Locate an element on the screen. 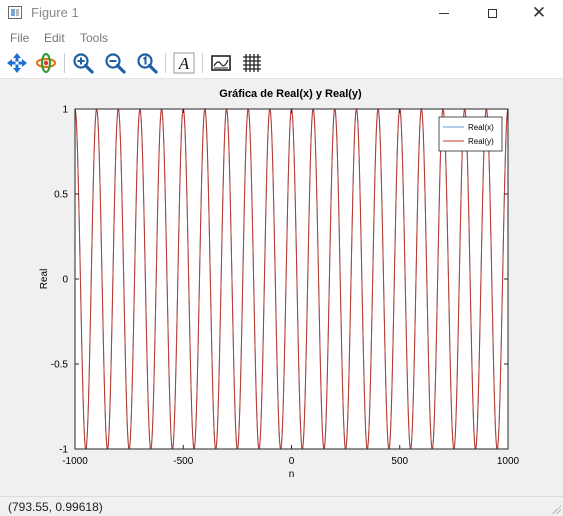 The height and width of the screenshot is (516, 563). menu-bar: File Edit Tools is located at coordinates (281, 37).